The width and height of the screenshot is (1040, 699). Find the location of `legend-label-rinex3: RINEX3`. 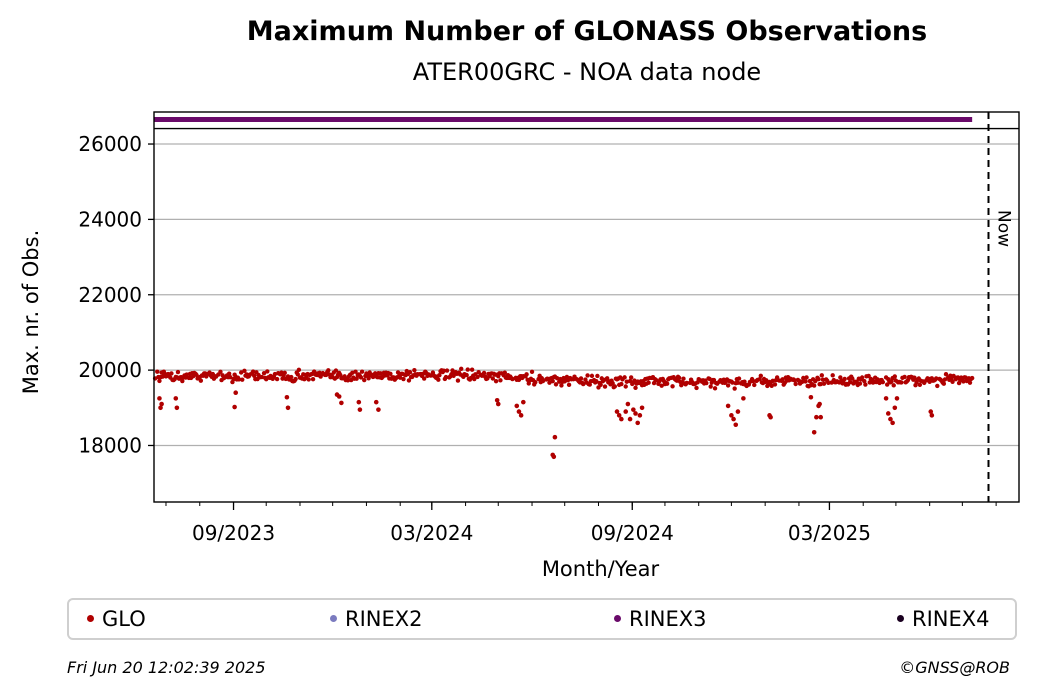

legend-label-rinex3: RINEX3 is located at coordinates (668, 619).